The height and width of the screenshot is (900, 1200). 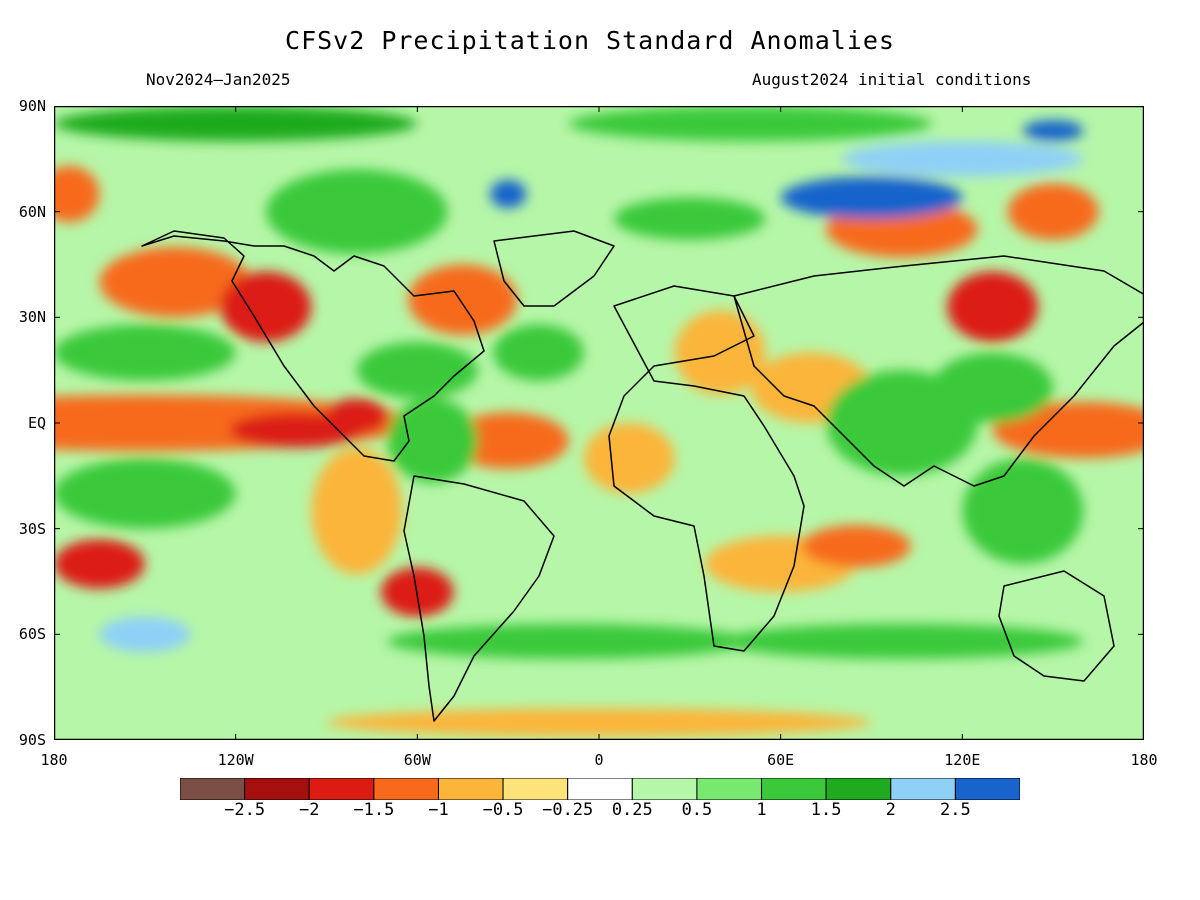 I want to click on colorbar-tick-label: 1.5, so click(x=826, y=810).